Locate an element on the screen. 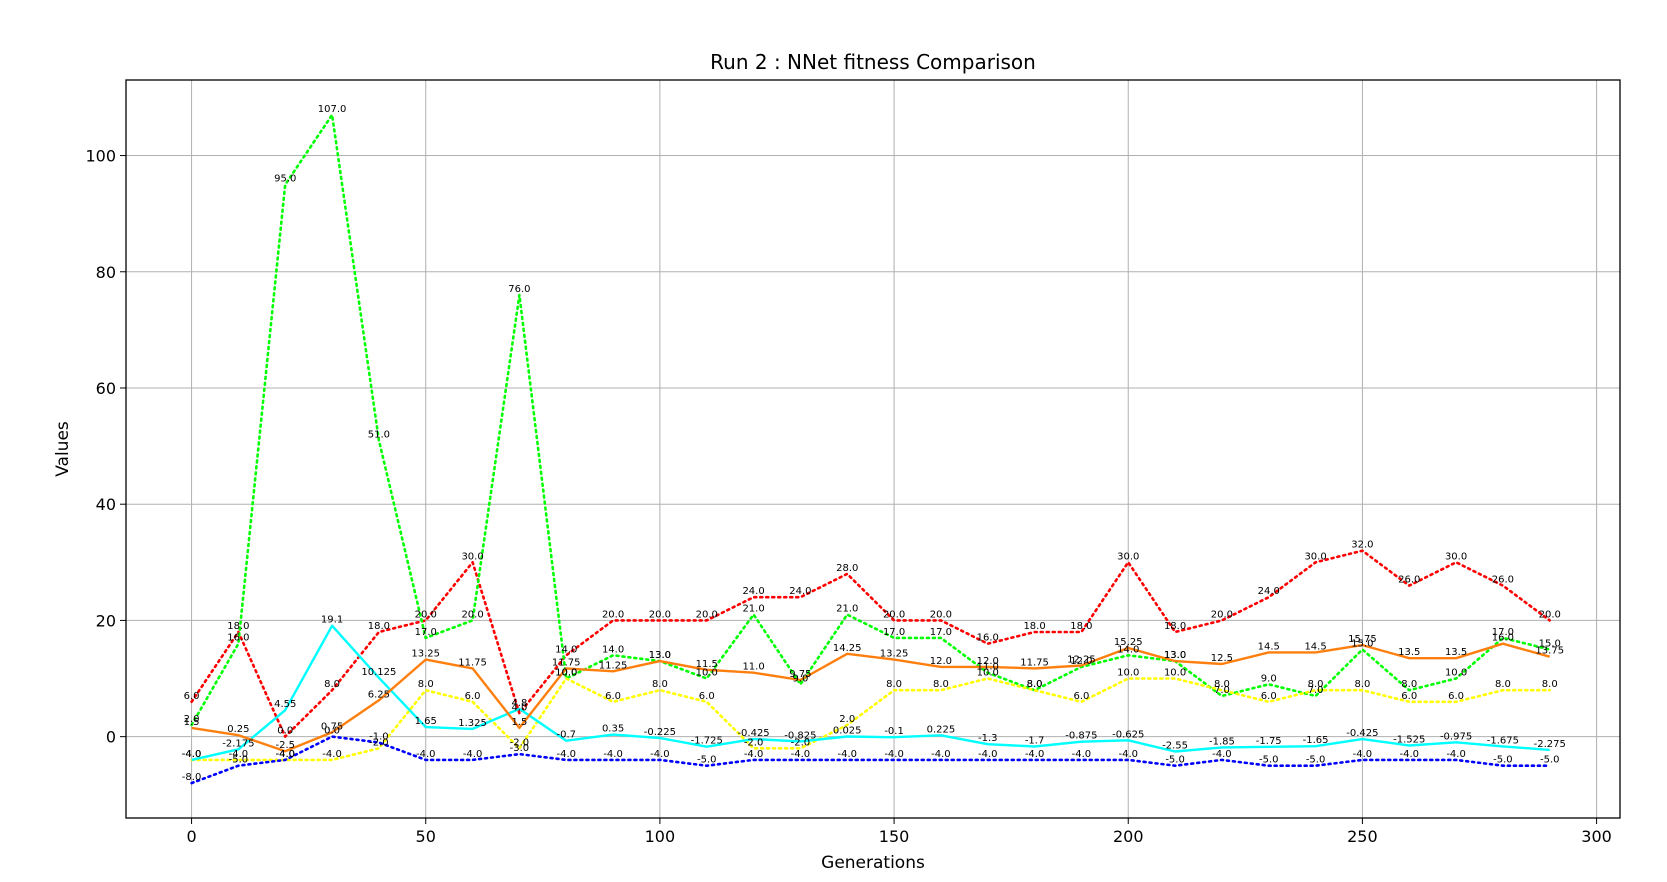 The width and height of the screenshot is (1667, 882). x-axis-label: Generations is located at coordinates (873, 863).